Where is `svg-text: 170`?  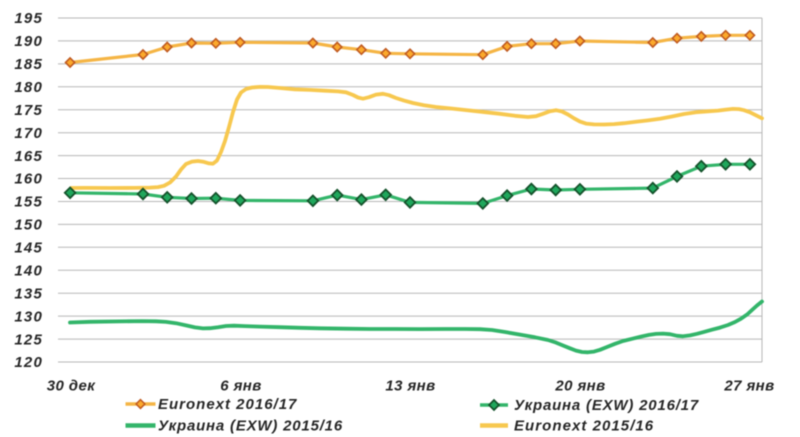 svg-text: 170 is located at coordinates (28, 133).